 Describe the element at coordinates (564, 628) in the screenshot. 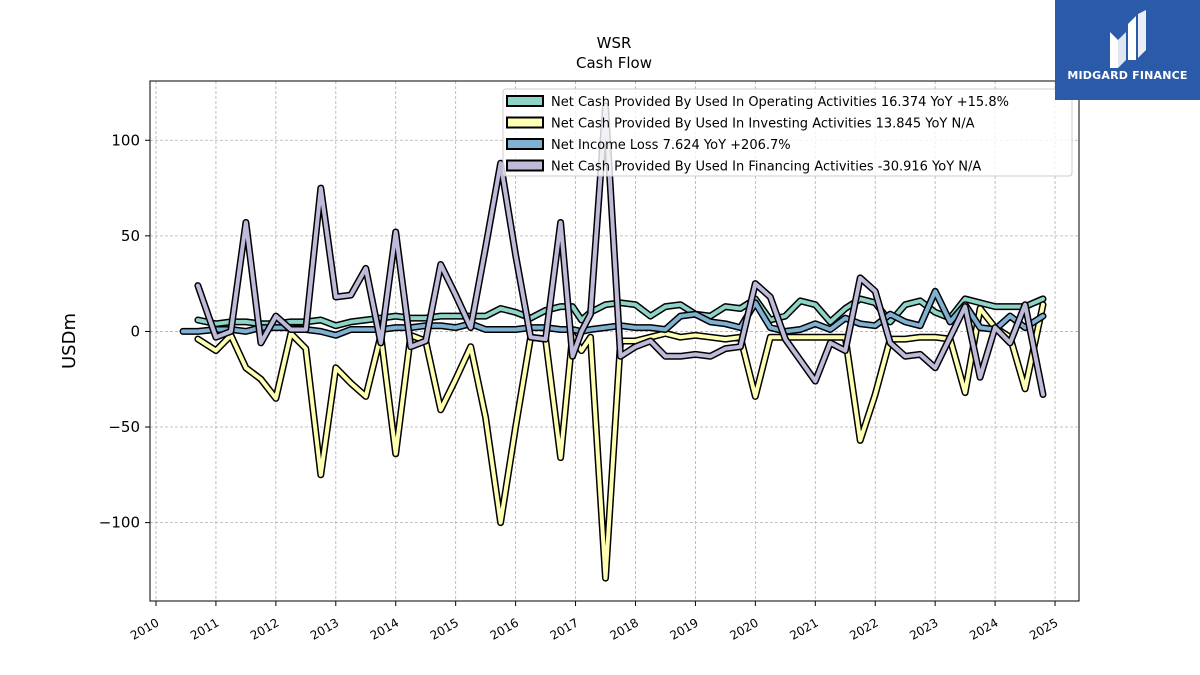

I see `x-tick-label: 2017` at that location.